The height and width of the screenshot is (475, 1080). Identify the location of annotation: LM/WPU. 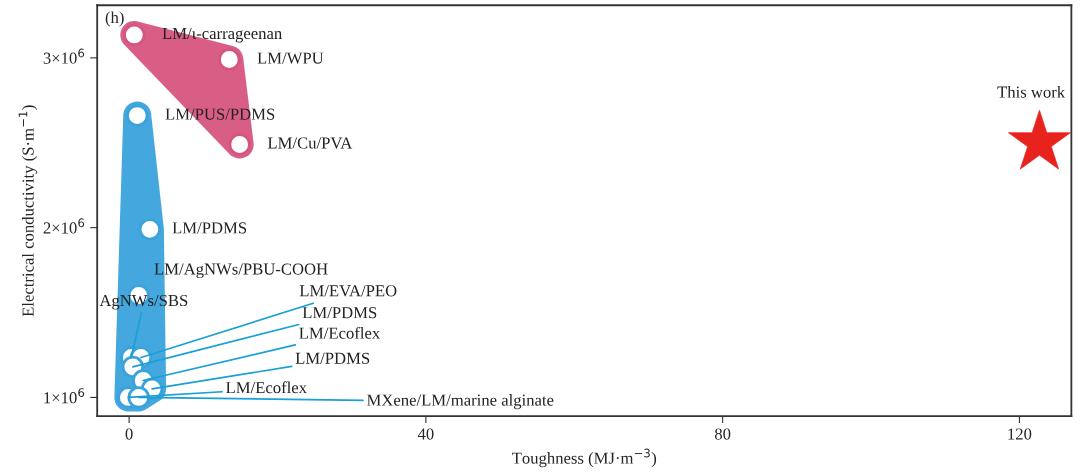
(290, 58).